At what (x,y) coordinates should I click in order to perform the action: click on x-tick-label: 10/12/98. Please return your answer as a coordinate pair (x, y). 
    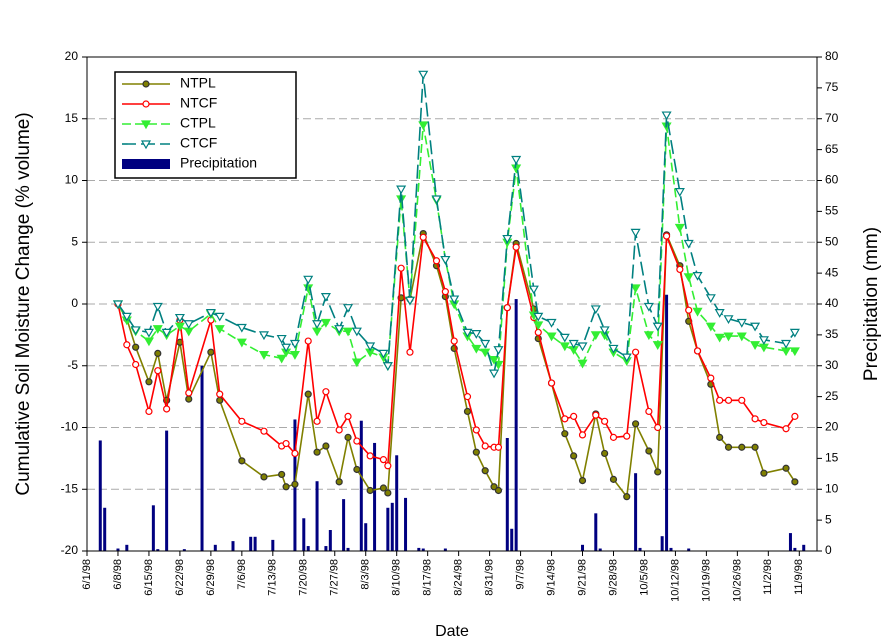
    Looking at the image, I should click on (675, 580).